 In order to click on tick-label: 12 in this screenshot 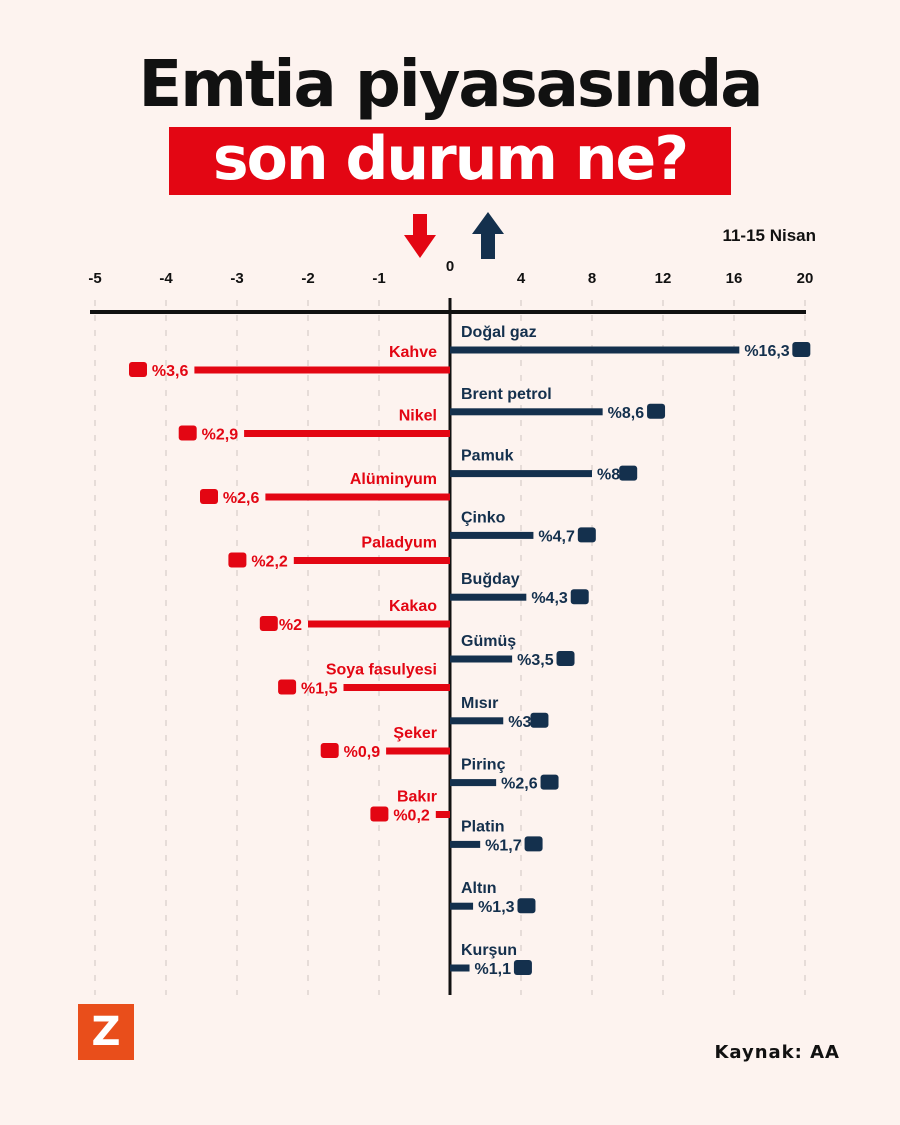, I will do `click(663, 278)`.